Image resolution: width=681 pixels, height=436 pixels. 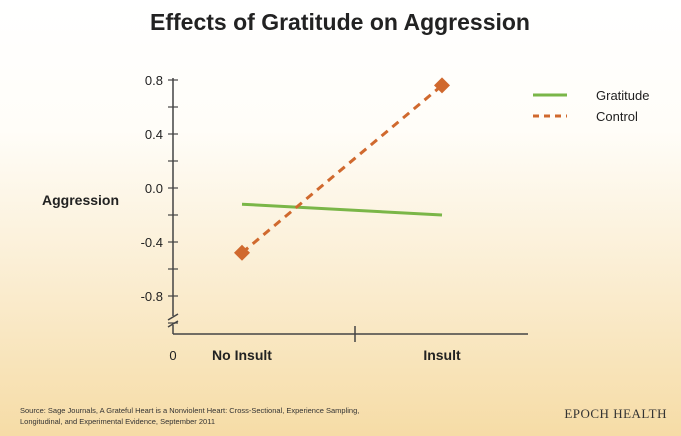 What do you see at coordinates (342, 209) in the screenshot?
I see `series-line-gratitude` at bounding box center [342, 209].